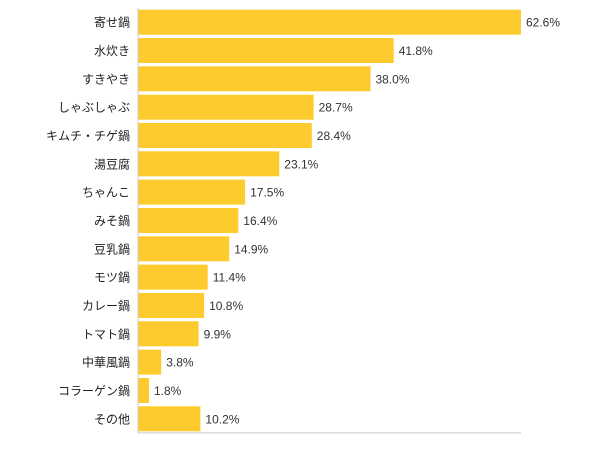  What do you see at coordinates (267, 193) in the screenshot?
I see `value-label: 17.5%` at bounding box center [267, 193].